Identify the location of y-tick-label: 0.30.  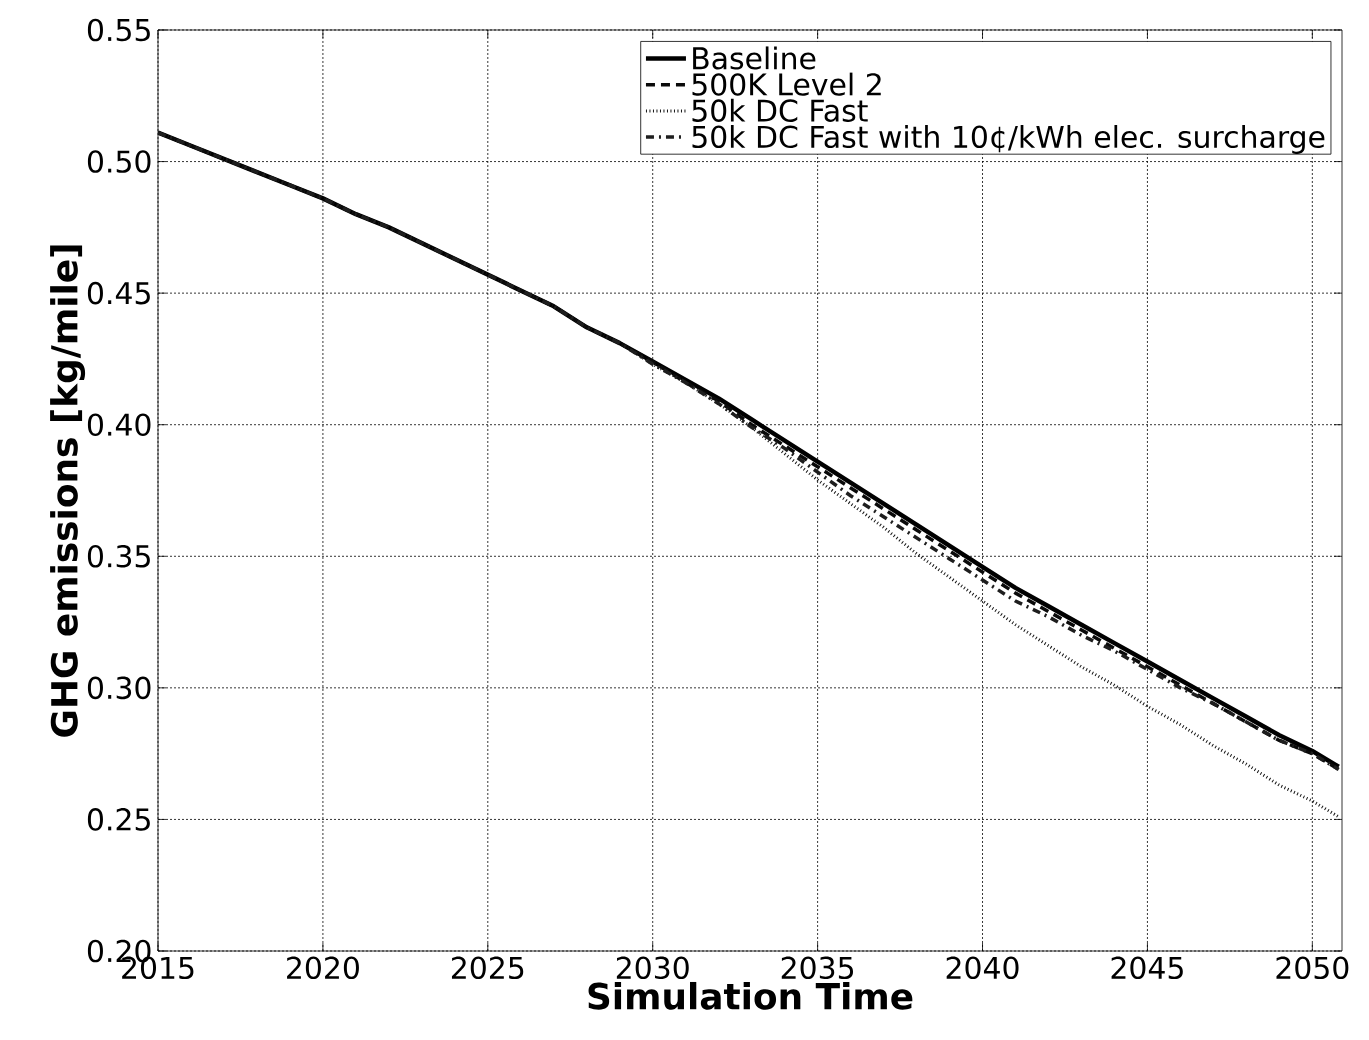
(119, 688).